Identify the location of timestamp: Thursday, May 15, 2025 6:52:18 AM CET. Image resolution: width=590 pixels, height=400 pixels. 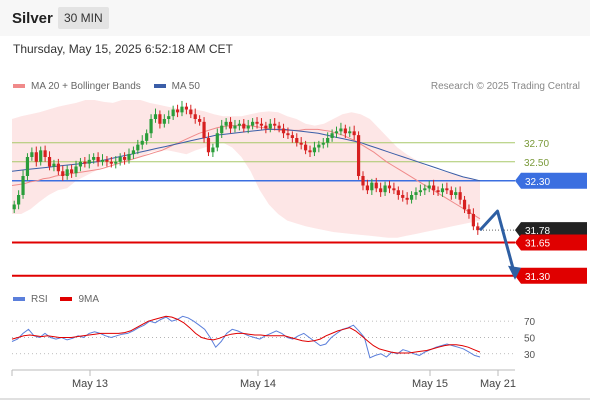
(123, 49).